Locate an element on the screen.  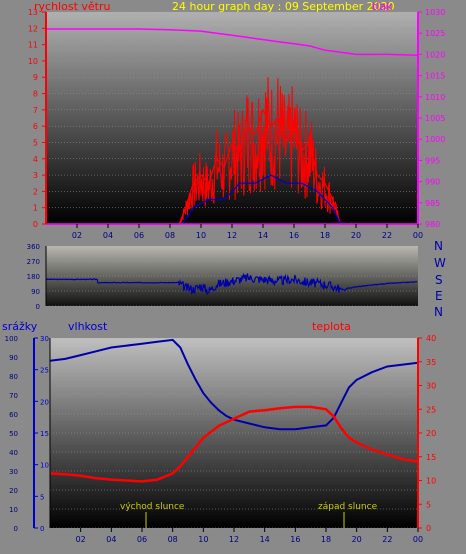
pressure-axis-tick-label: 1025 is located at coordinates (435, 33).